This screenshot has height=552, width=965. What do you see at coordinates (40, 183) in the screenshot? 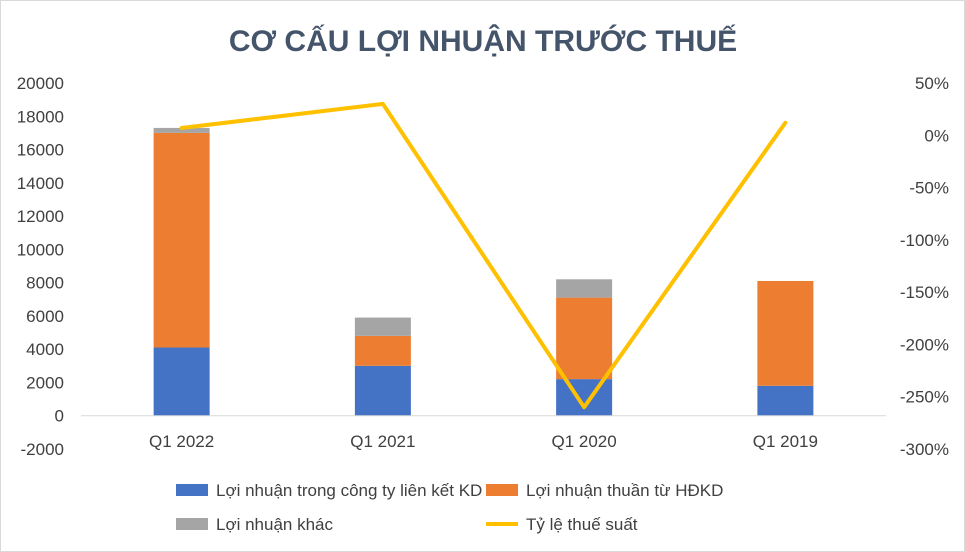
I see `left-axis-tick: 14000` at bounding box center [40, 183].